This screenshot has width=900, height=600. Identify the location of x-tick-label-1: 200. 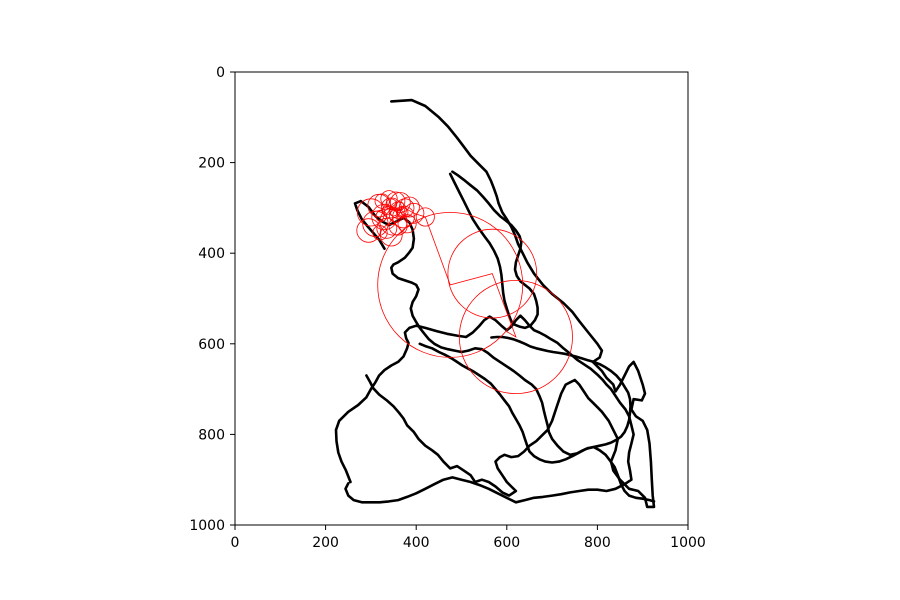
(325, 543).